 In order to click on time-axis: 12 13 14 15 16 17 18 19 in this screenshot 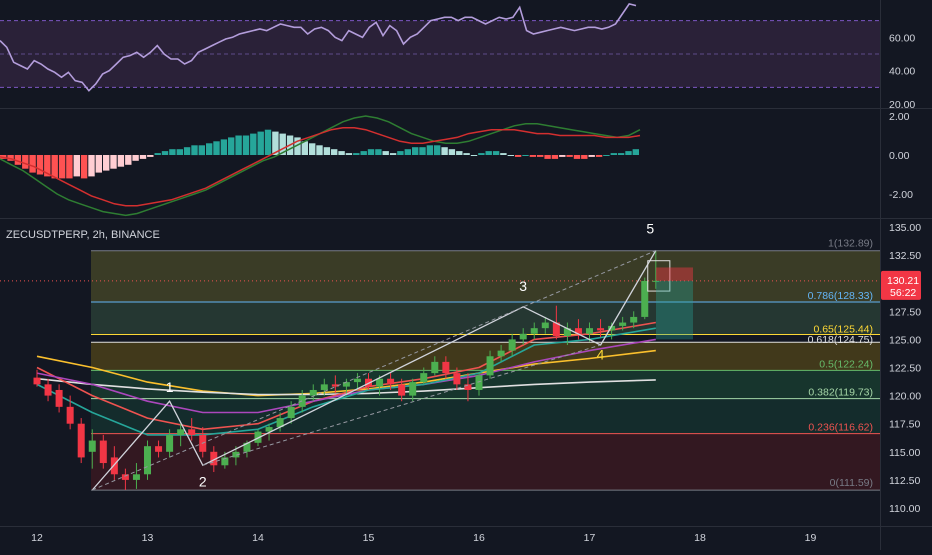, I will do `click(466, 535)`.